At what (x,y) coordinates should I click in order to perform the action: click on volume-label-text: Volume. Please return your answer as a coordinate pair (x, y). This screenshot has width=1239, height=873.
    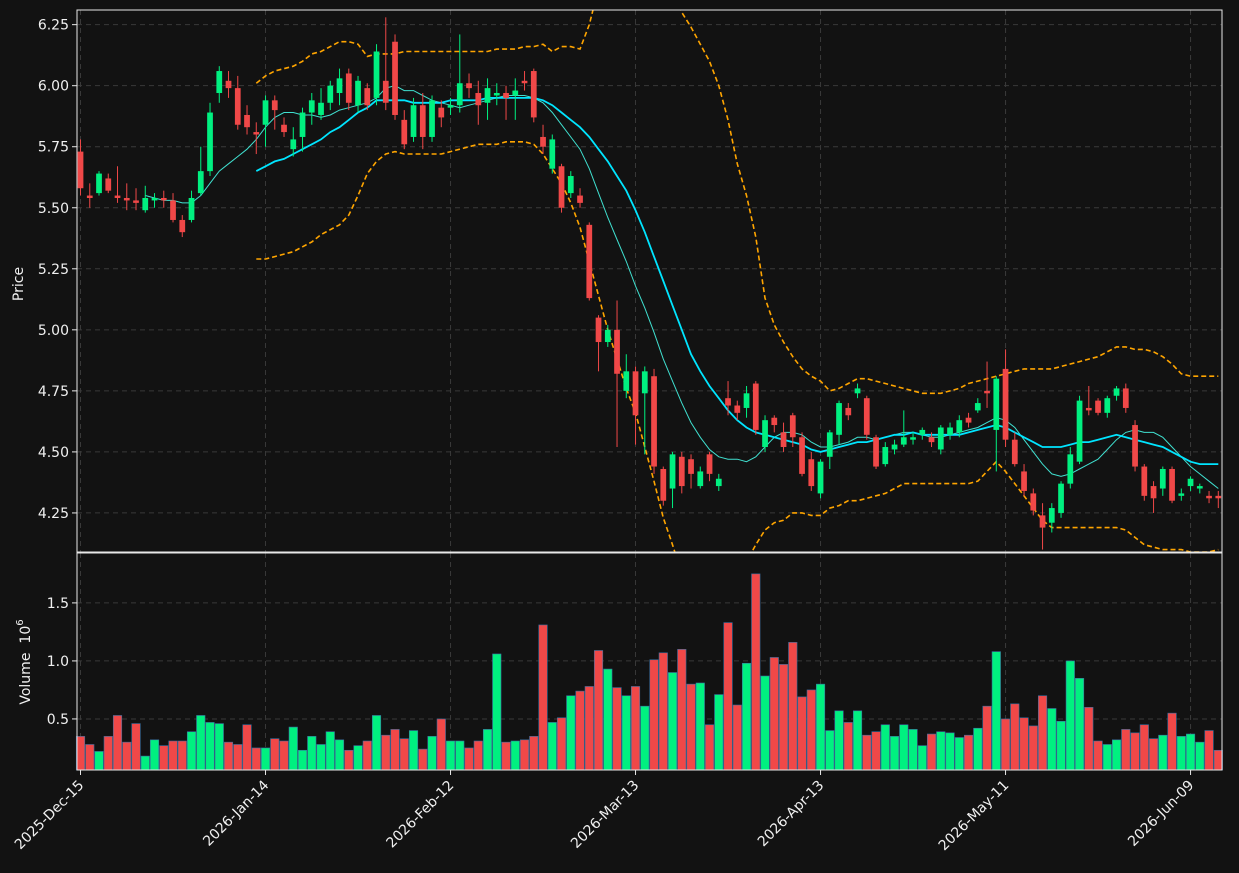
    Looking at the image, I should click on (26, 679).